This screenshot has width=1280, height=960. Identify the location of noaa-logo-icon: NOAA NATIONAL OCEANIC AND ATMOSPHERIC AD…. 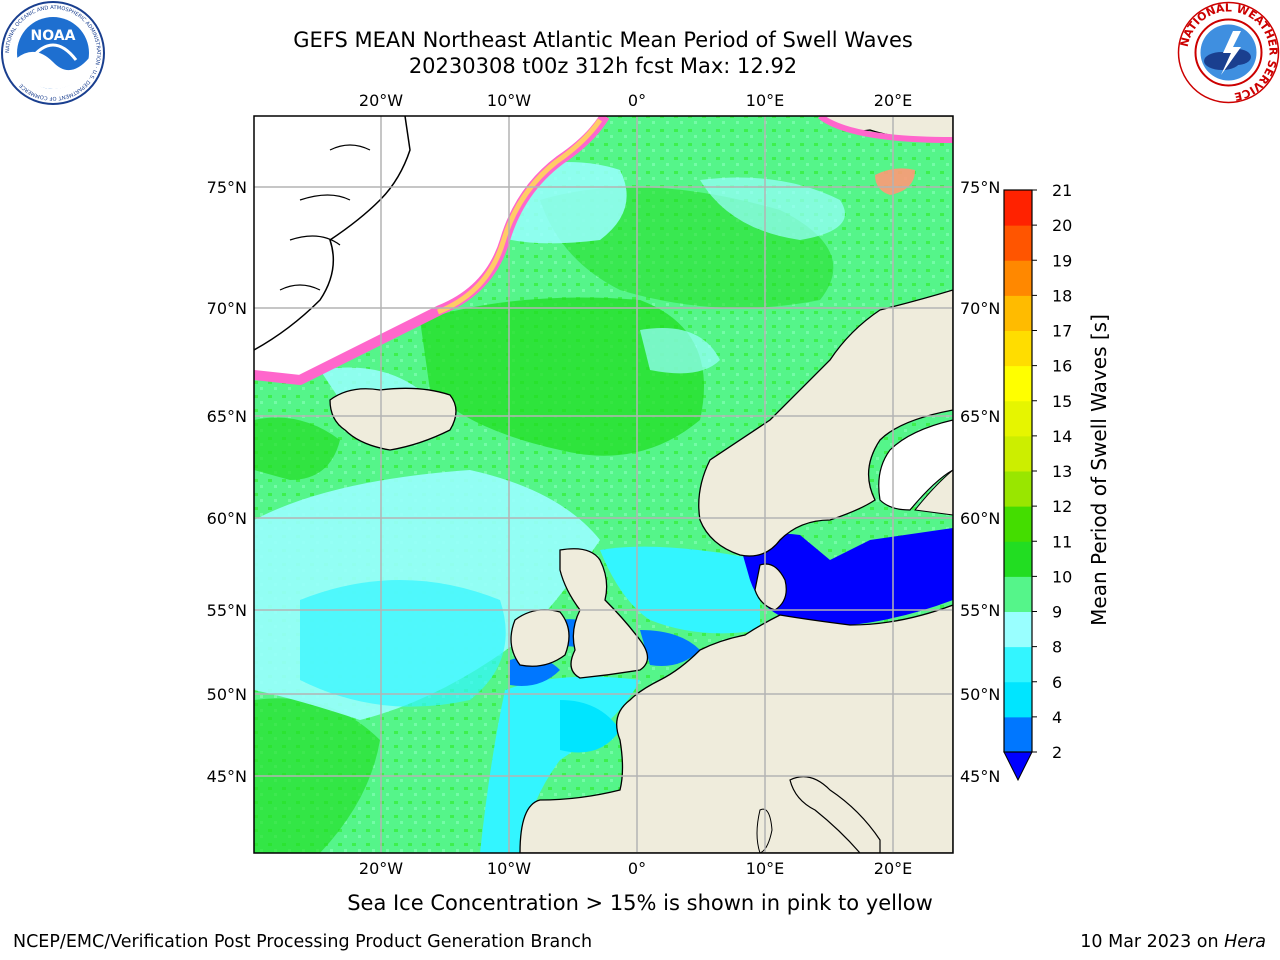
(53, 53).